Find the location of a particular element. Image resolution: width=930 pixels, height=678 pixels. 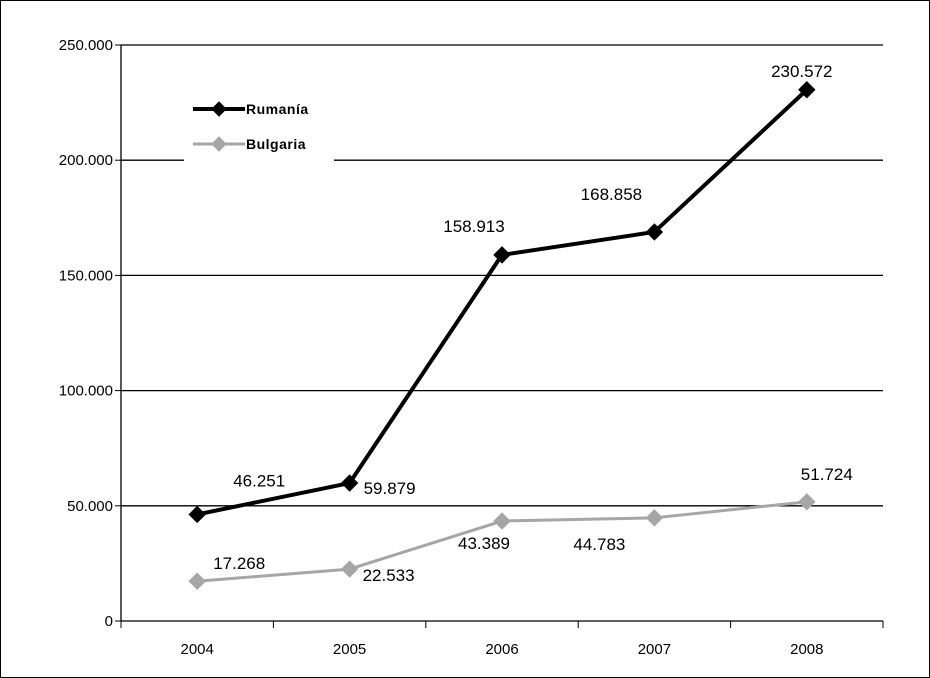

legend-background is located at coordinates (259, 129).